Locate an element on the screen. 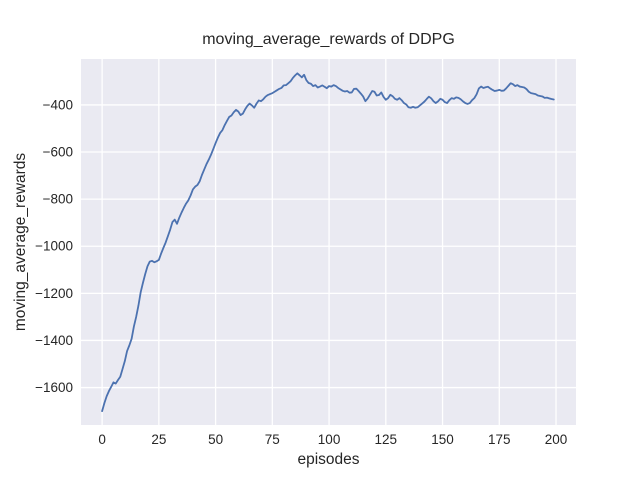 This screenshot has width=640, height=480. x-tick-label: 200 is located at coordinates (556, 439).